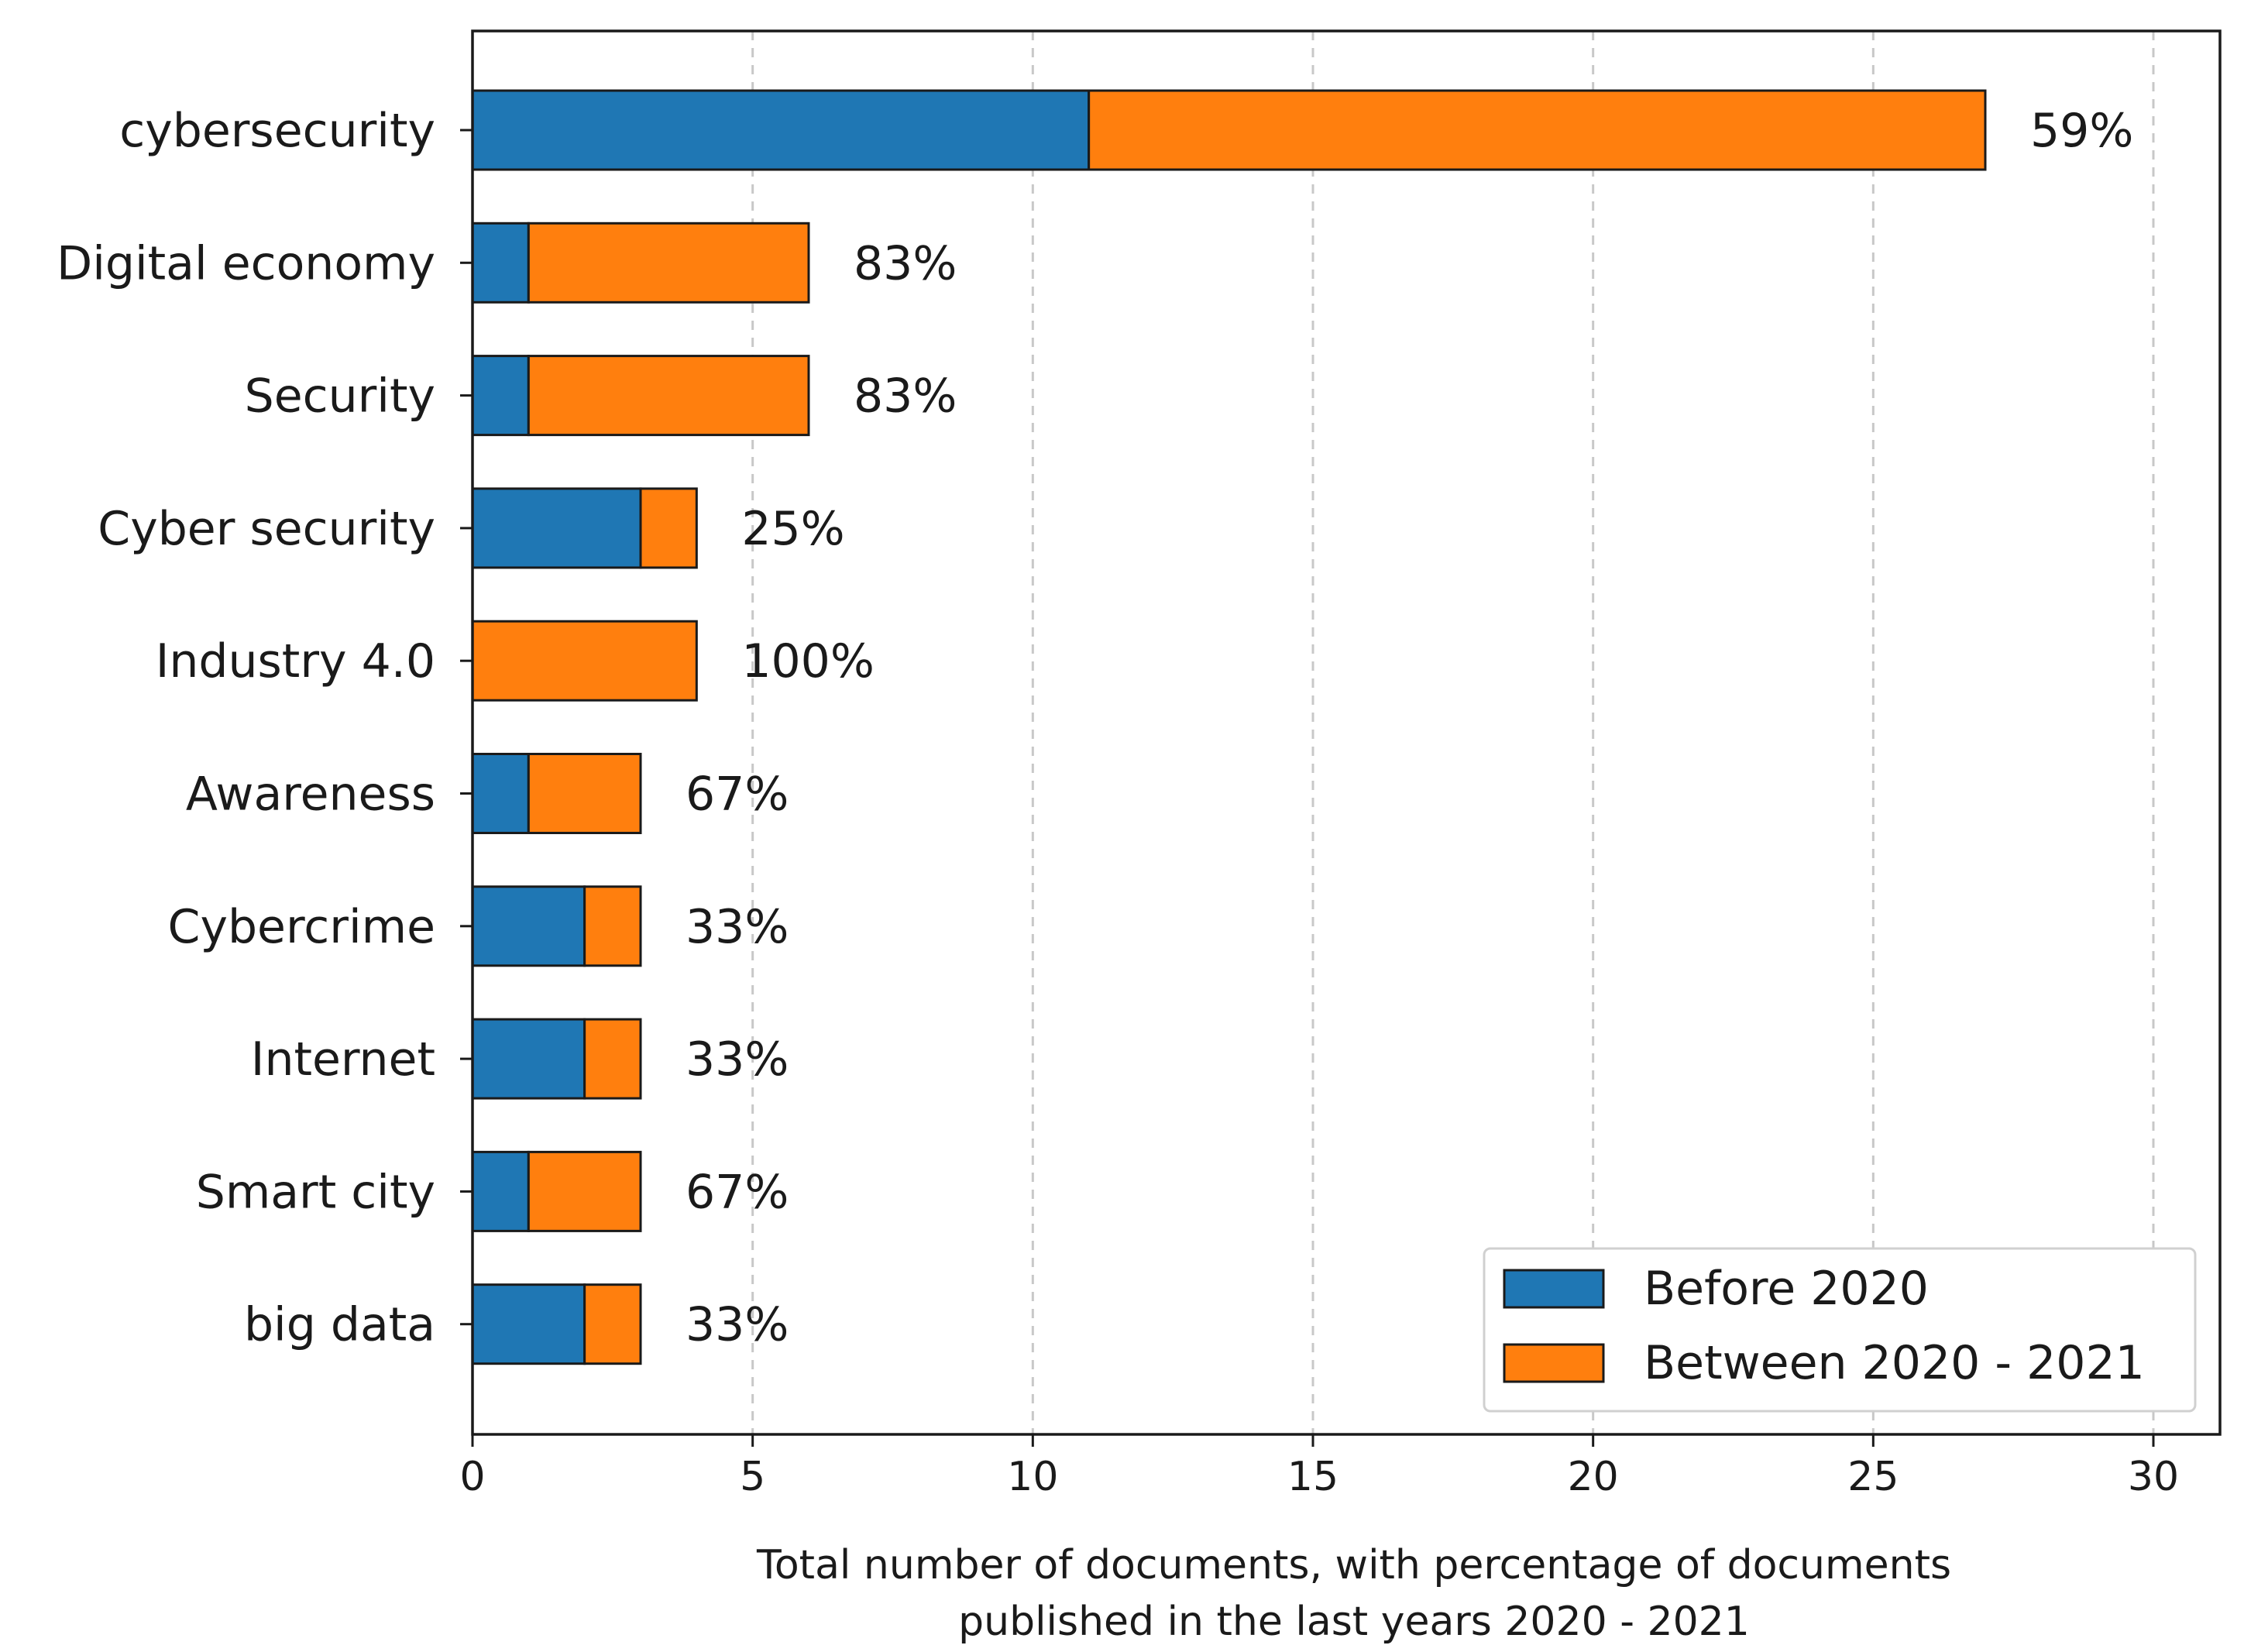 This screenshot has width=2244, height=1652. Describe the element at coordinates (315, 1192) in the screenshot. I see `category-label: Smart city` at that location.